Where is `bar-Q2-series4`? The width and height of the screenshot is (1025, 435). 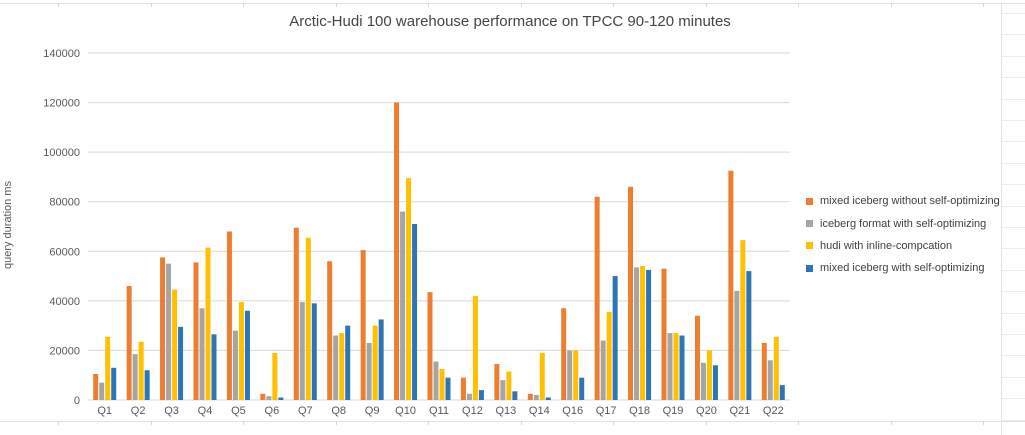
bar-Q2-series4 is located at coordinates (147, 385).